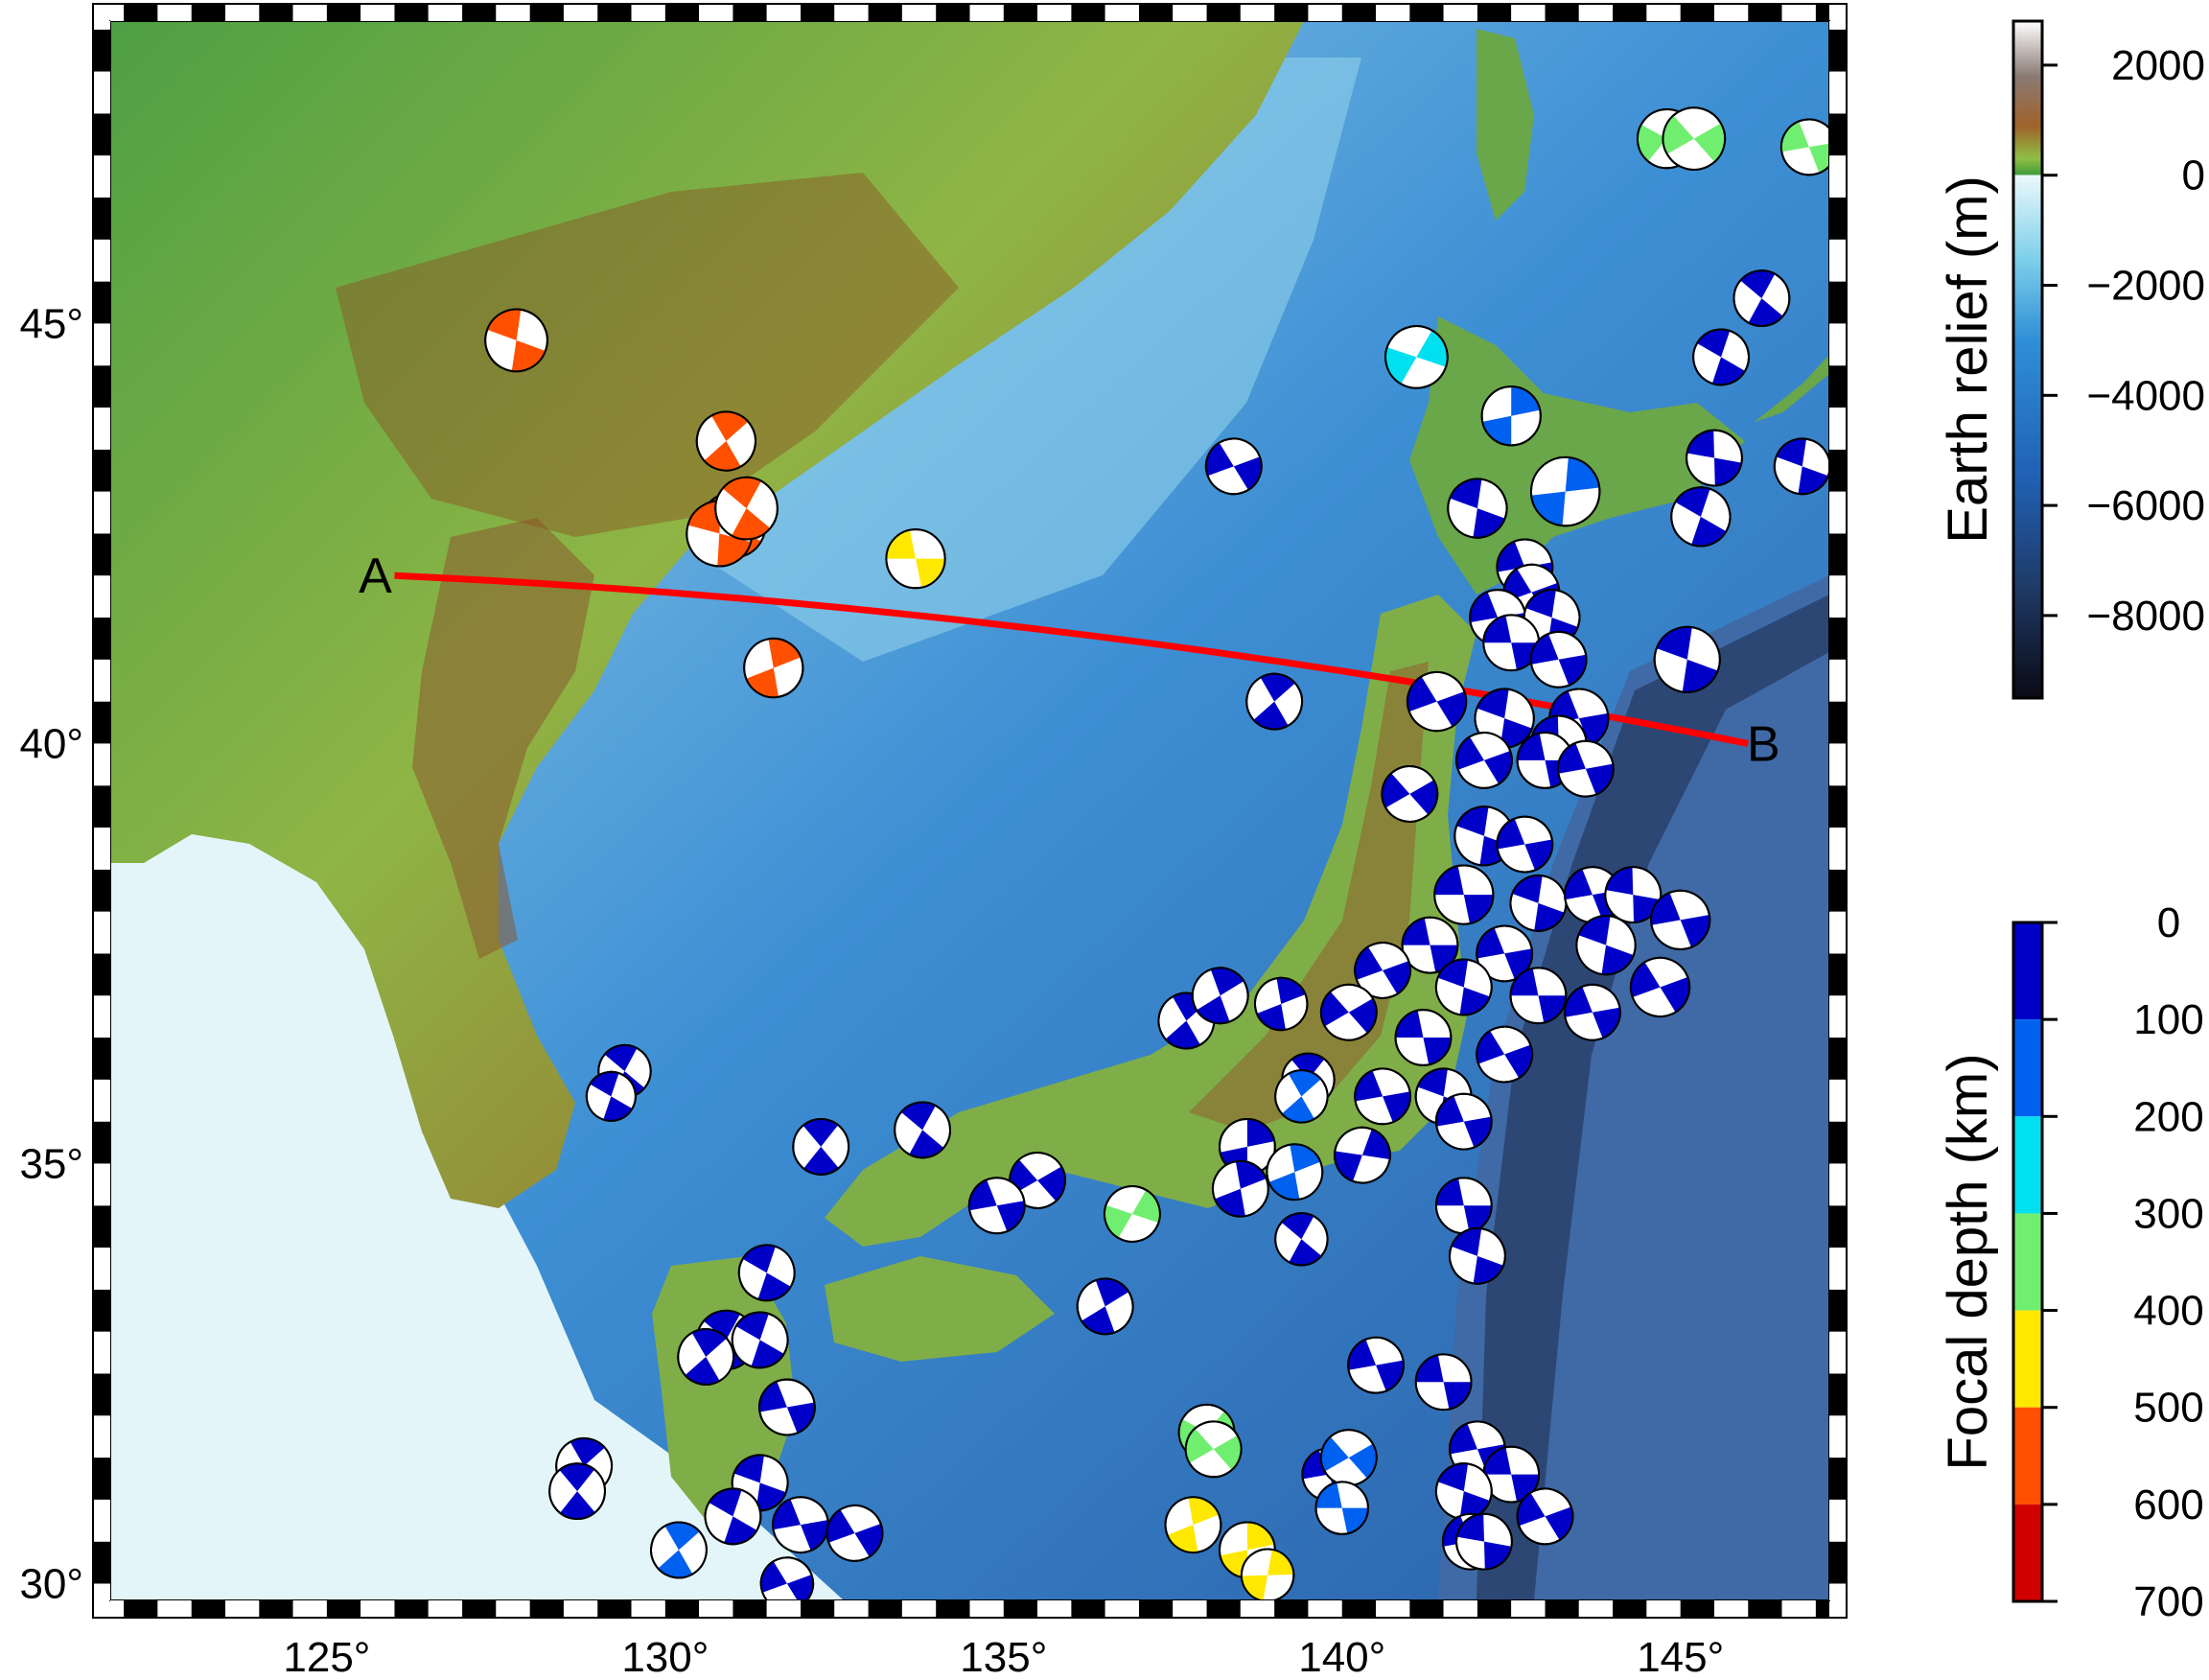 The image size is (2209, 1680). I want to click on depth-colorbar-outline, so click(2028, 1262).